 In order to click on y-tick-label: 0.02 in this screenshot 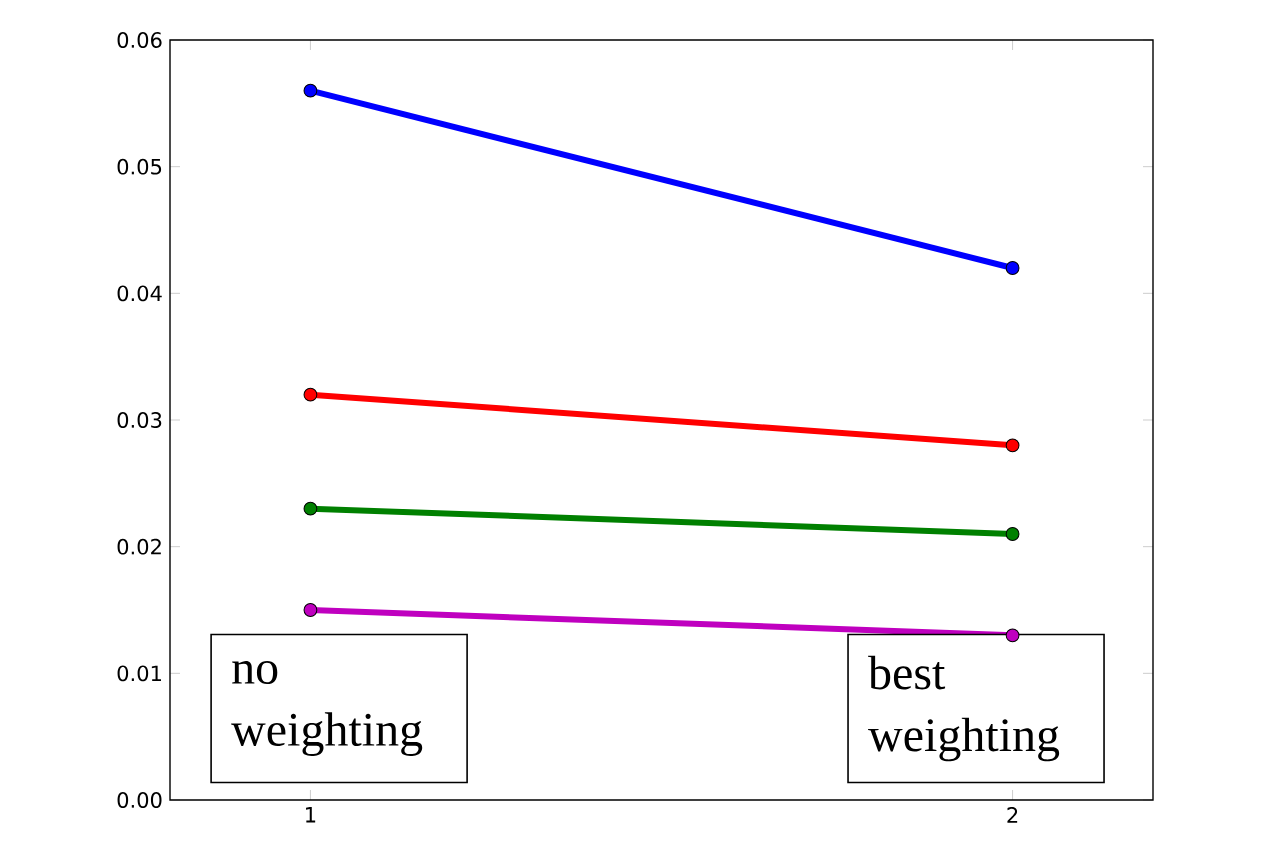, I will do `click(139, 546)`.